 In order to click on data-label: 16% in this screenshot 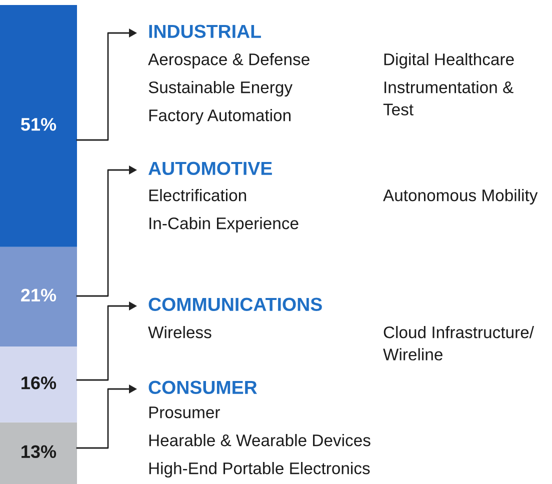, I will do `click(39, 383)`.